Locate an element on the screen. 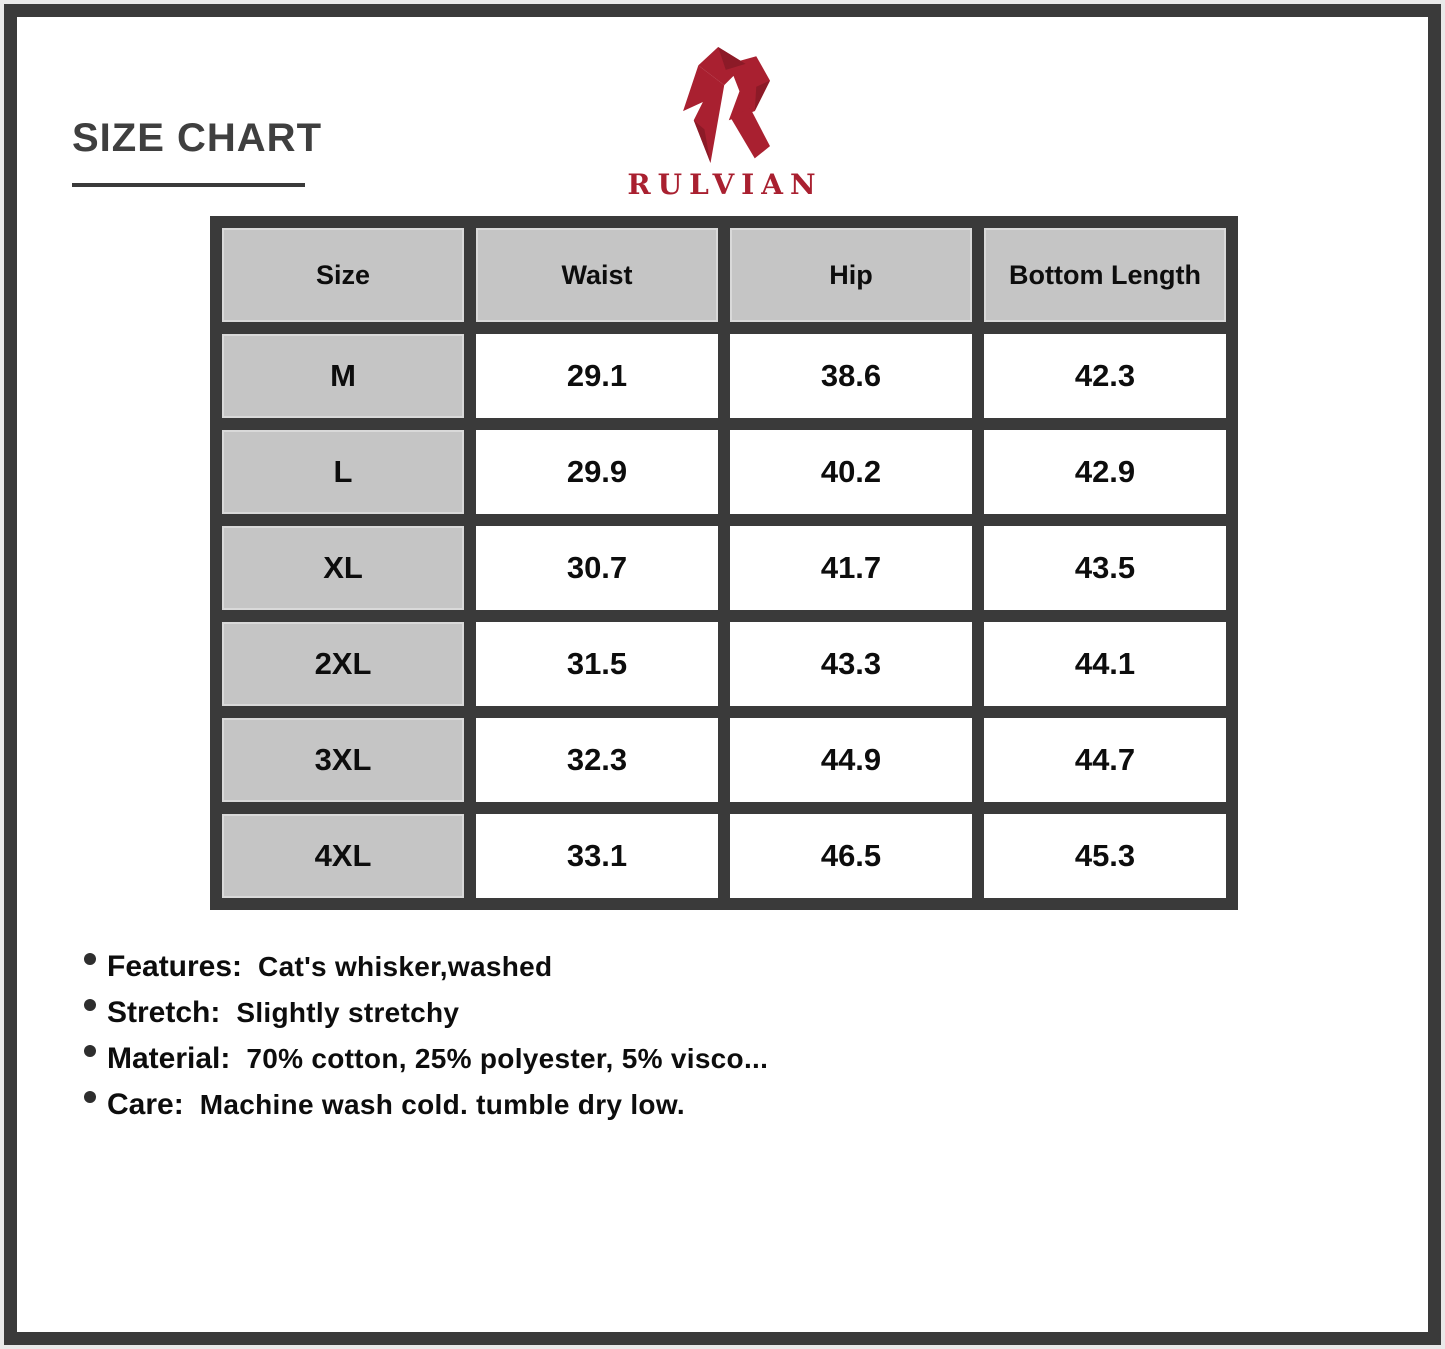 This screenshot has width=1445, height=1349. row-label: 3XL is located at coordinates (343, 760).